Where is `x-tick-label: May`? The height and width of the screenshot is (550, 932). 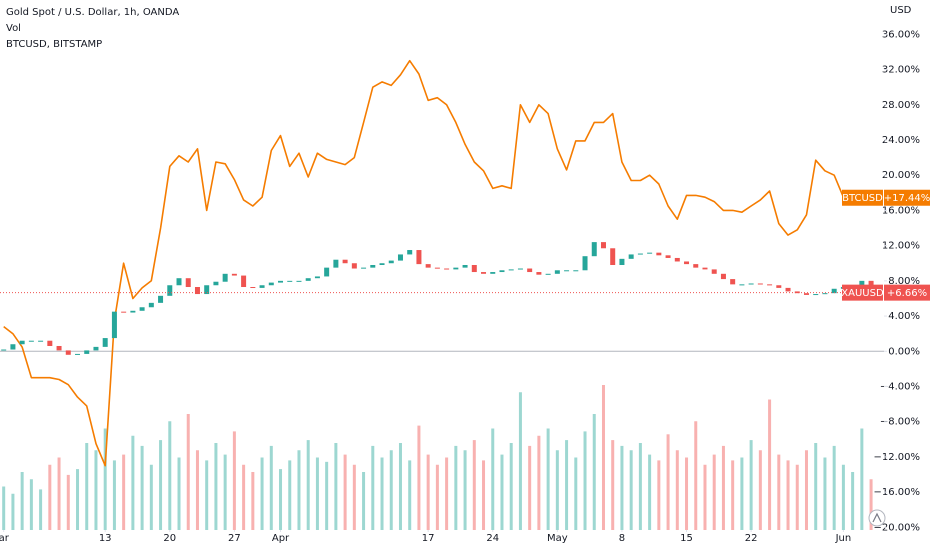 x-tick-label: May is located at coordinates (557, 538).